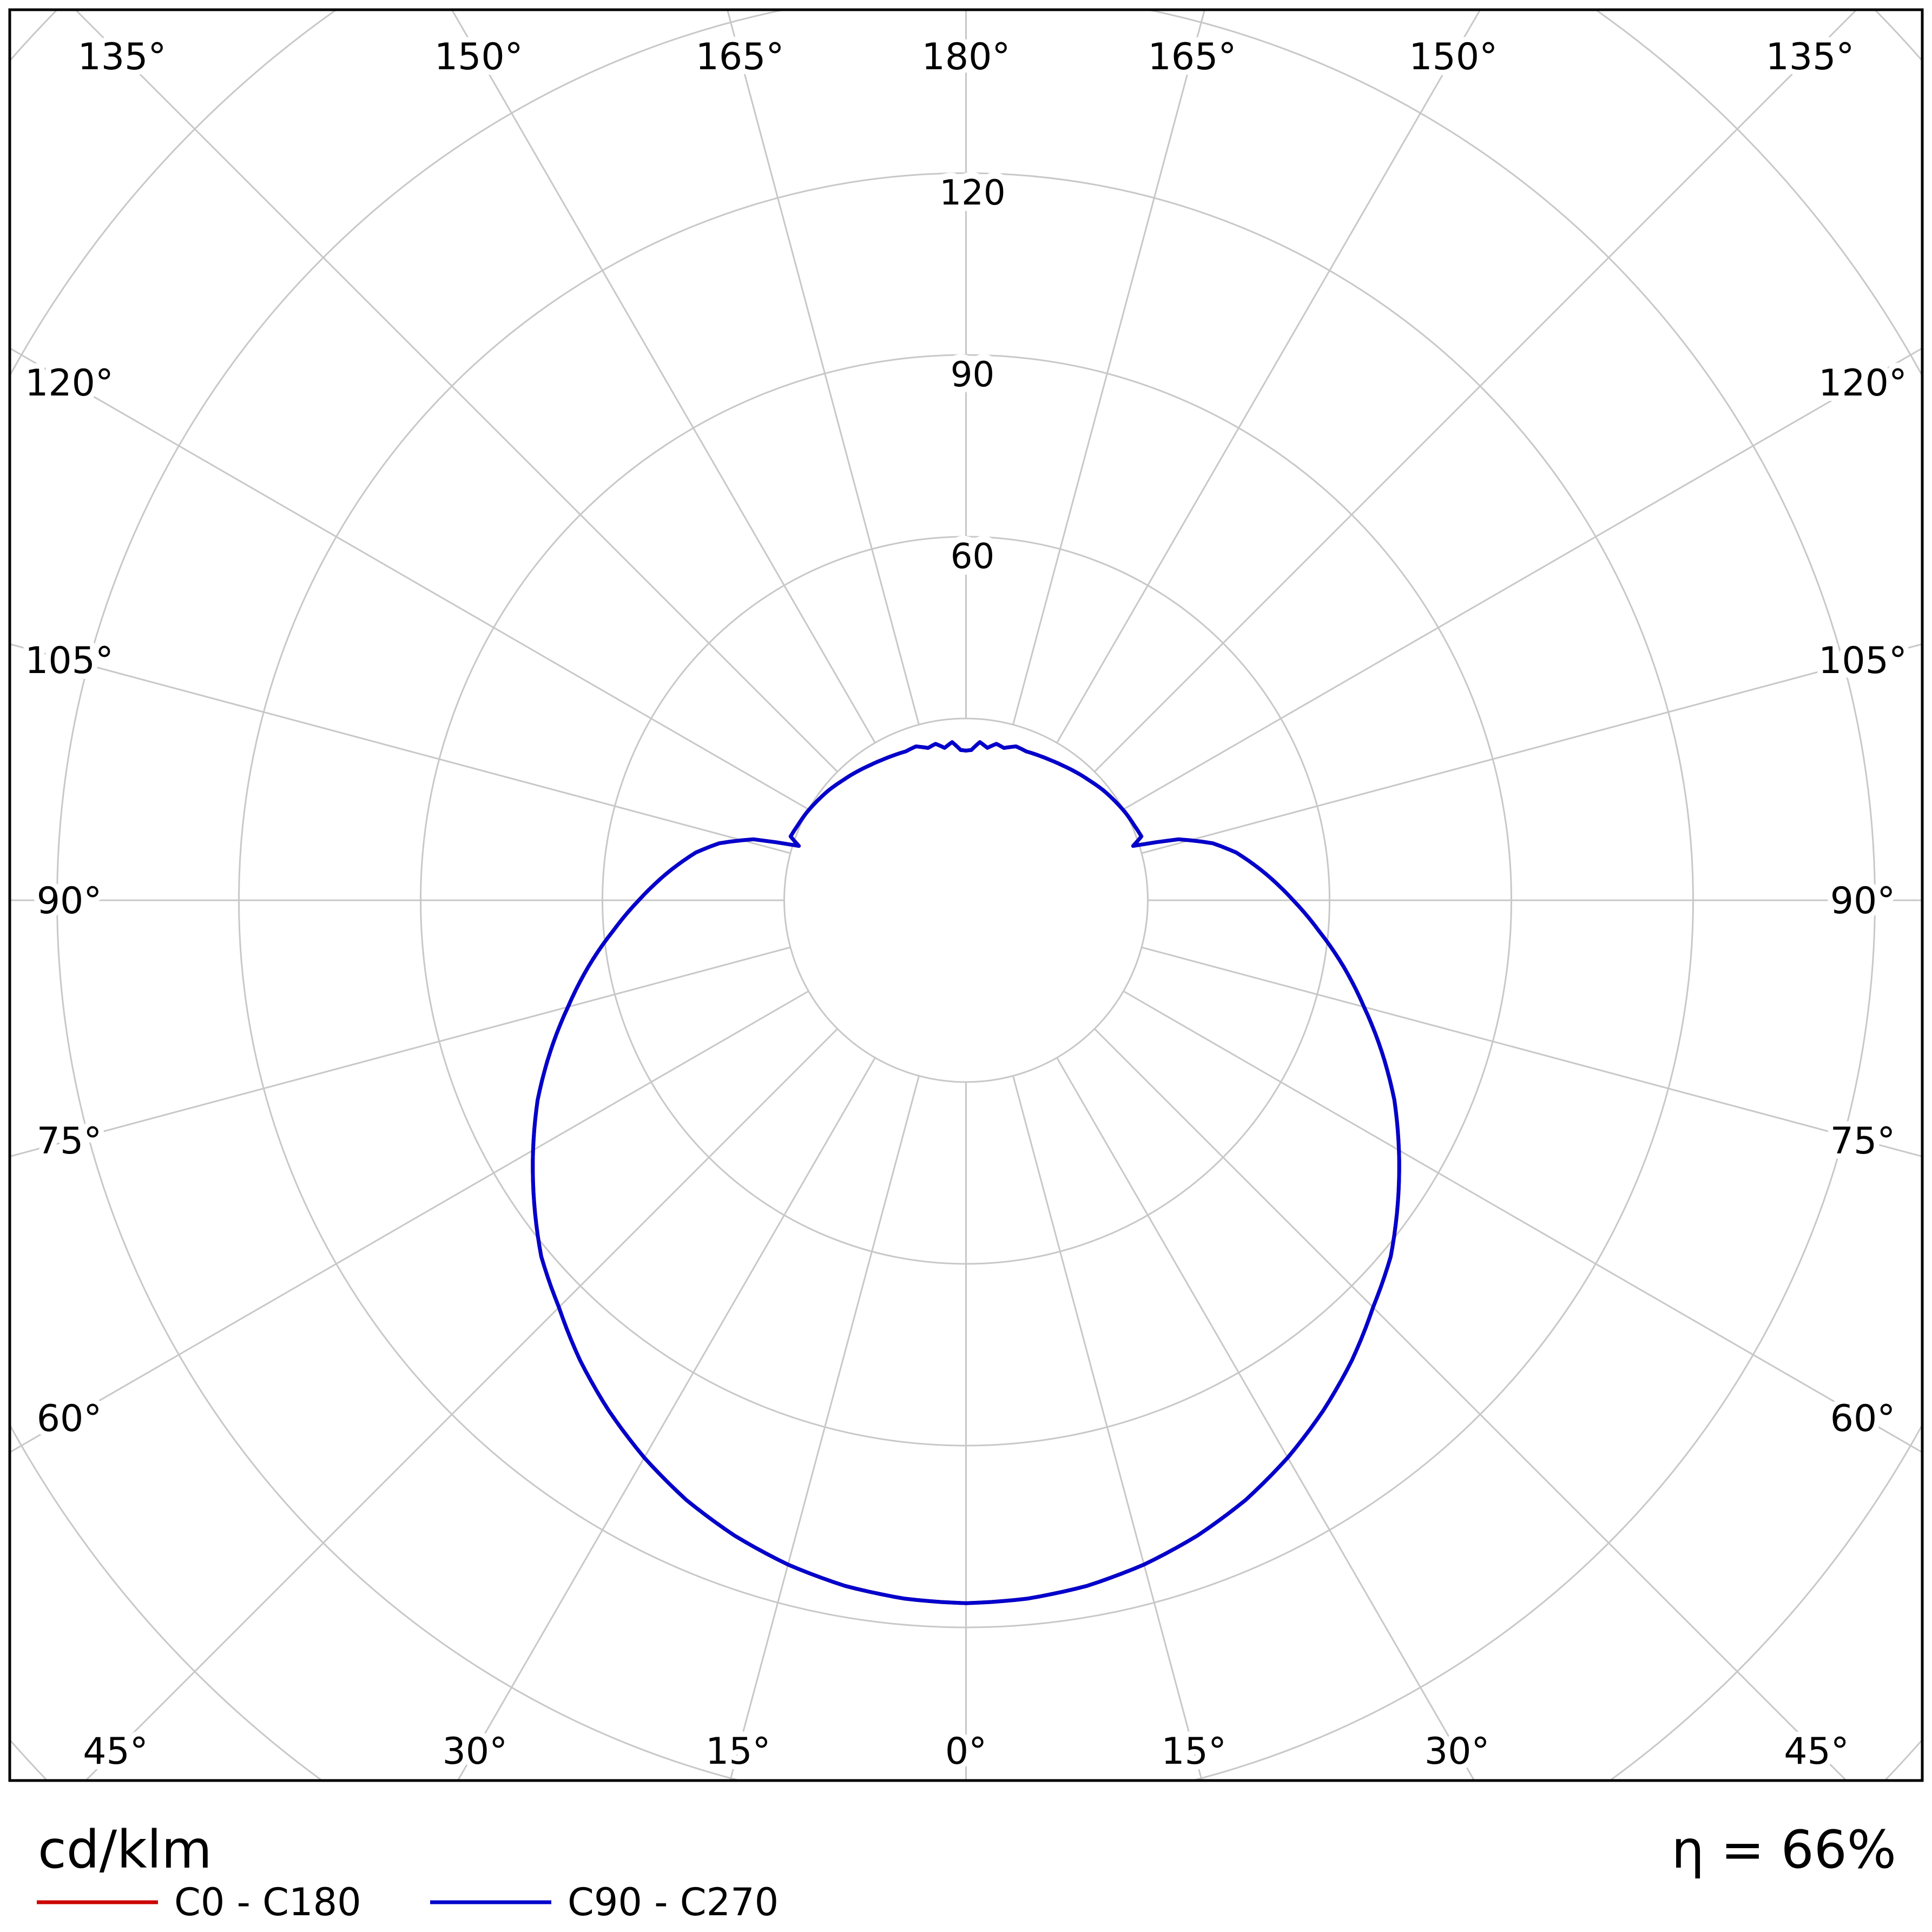  I want to click on legend-label-c0-c180: C0 - C180, so click(267, 1902).